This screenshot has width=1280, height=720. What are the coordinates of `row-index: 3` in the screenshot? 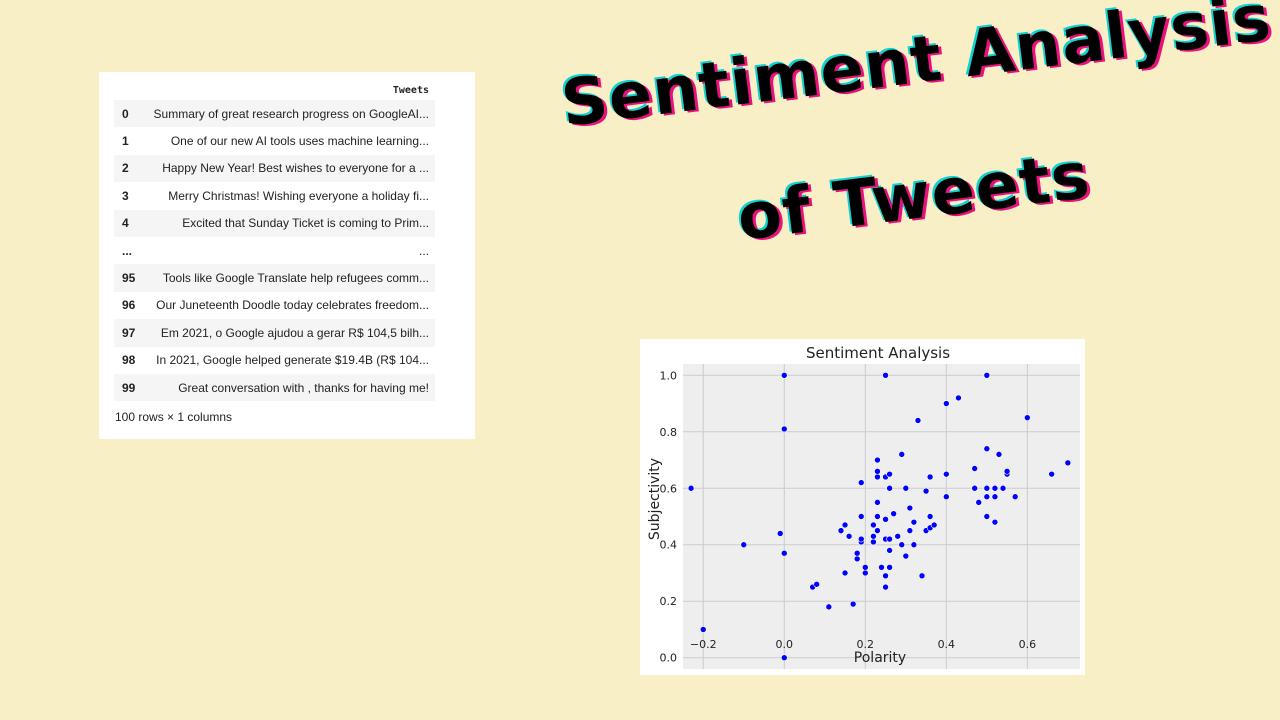 It's located at (125, 195).